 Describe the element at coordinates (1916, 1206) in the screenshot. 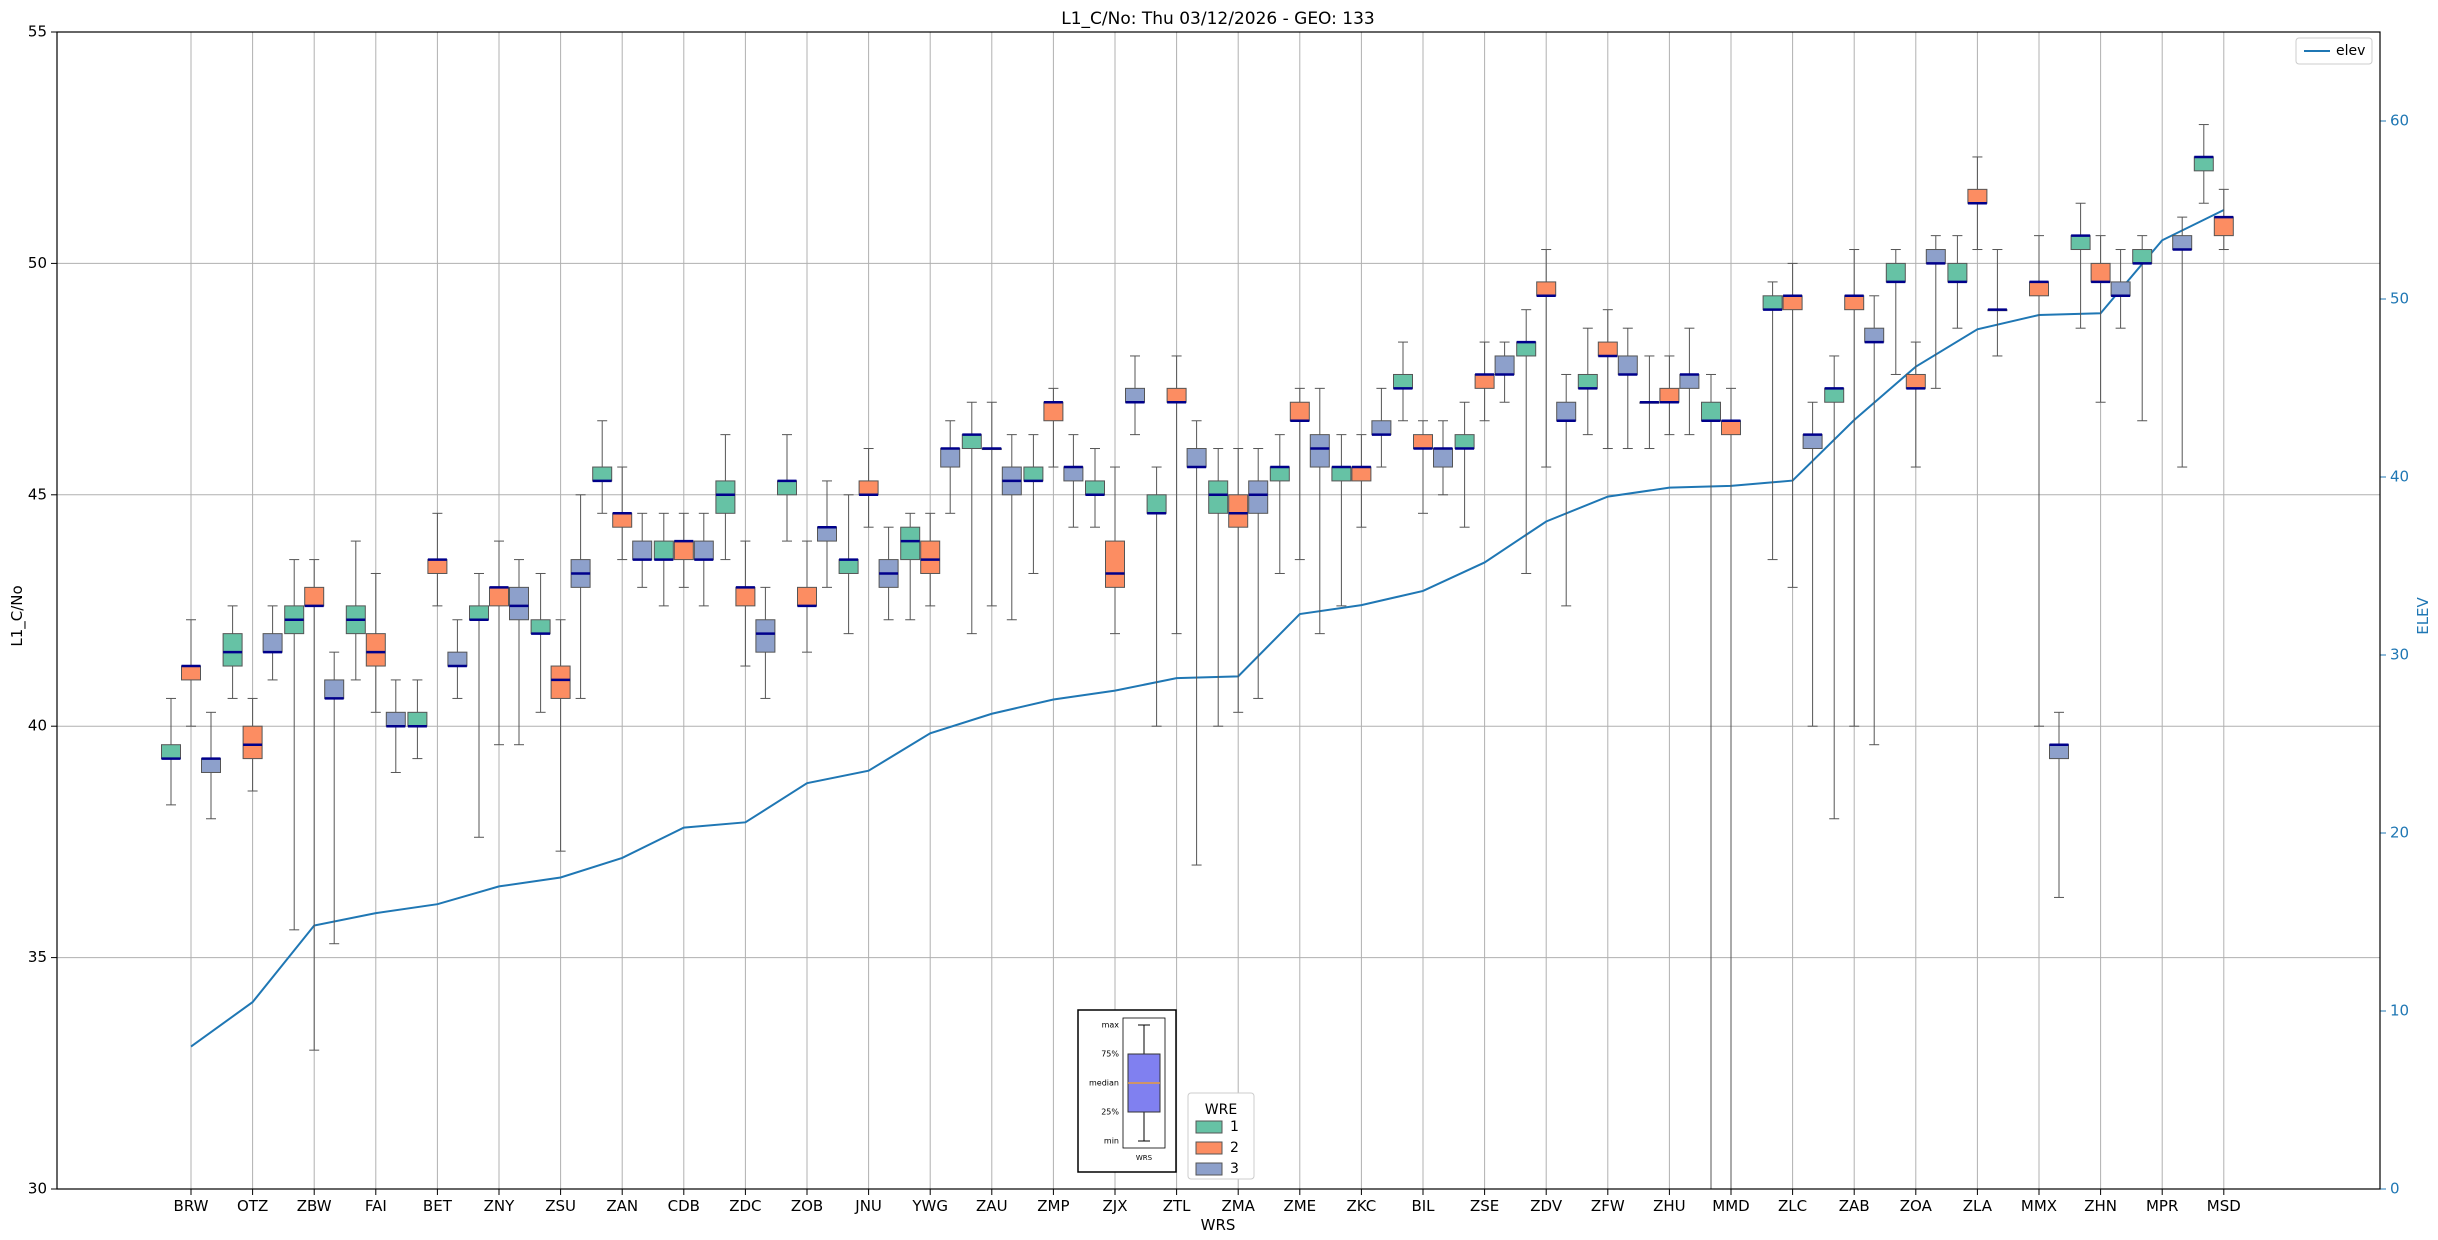

I see `x-tick-label: ZOA` at that location.